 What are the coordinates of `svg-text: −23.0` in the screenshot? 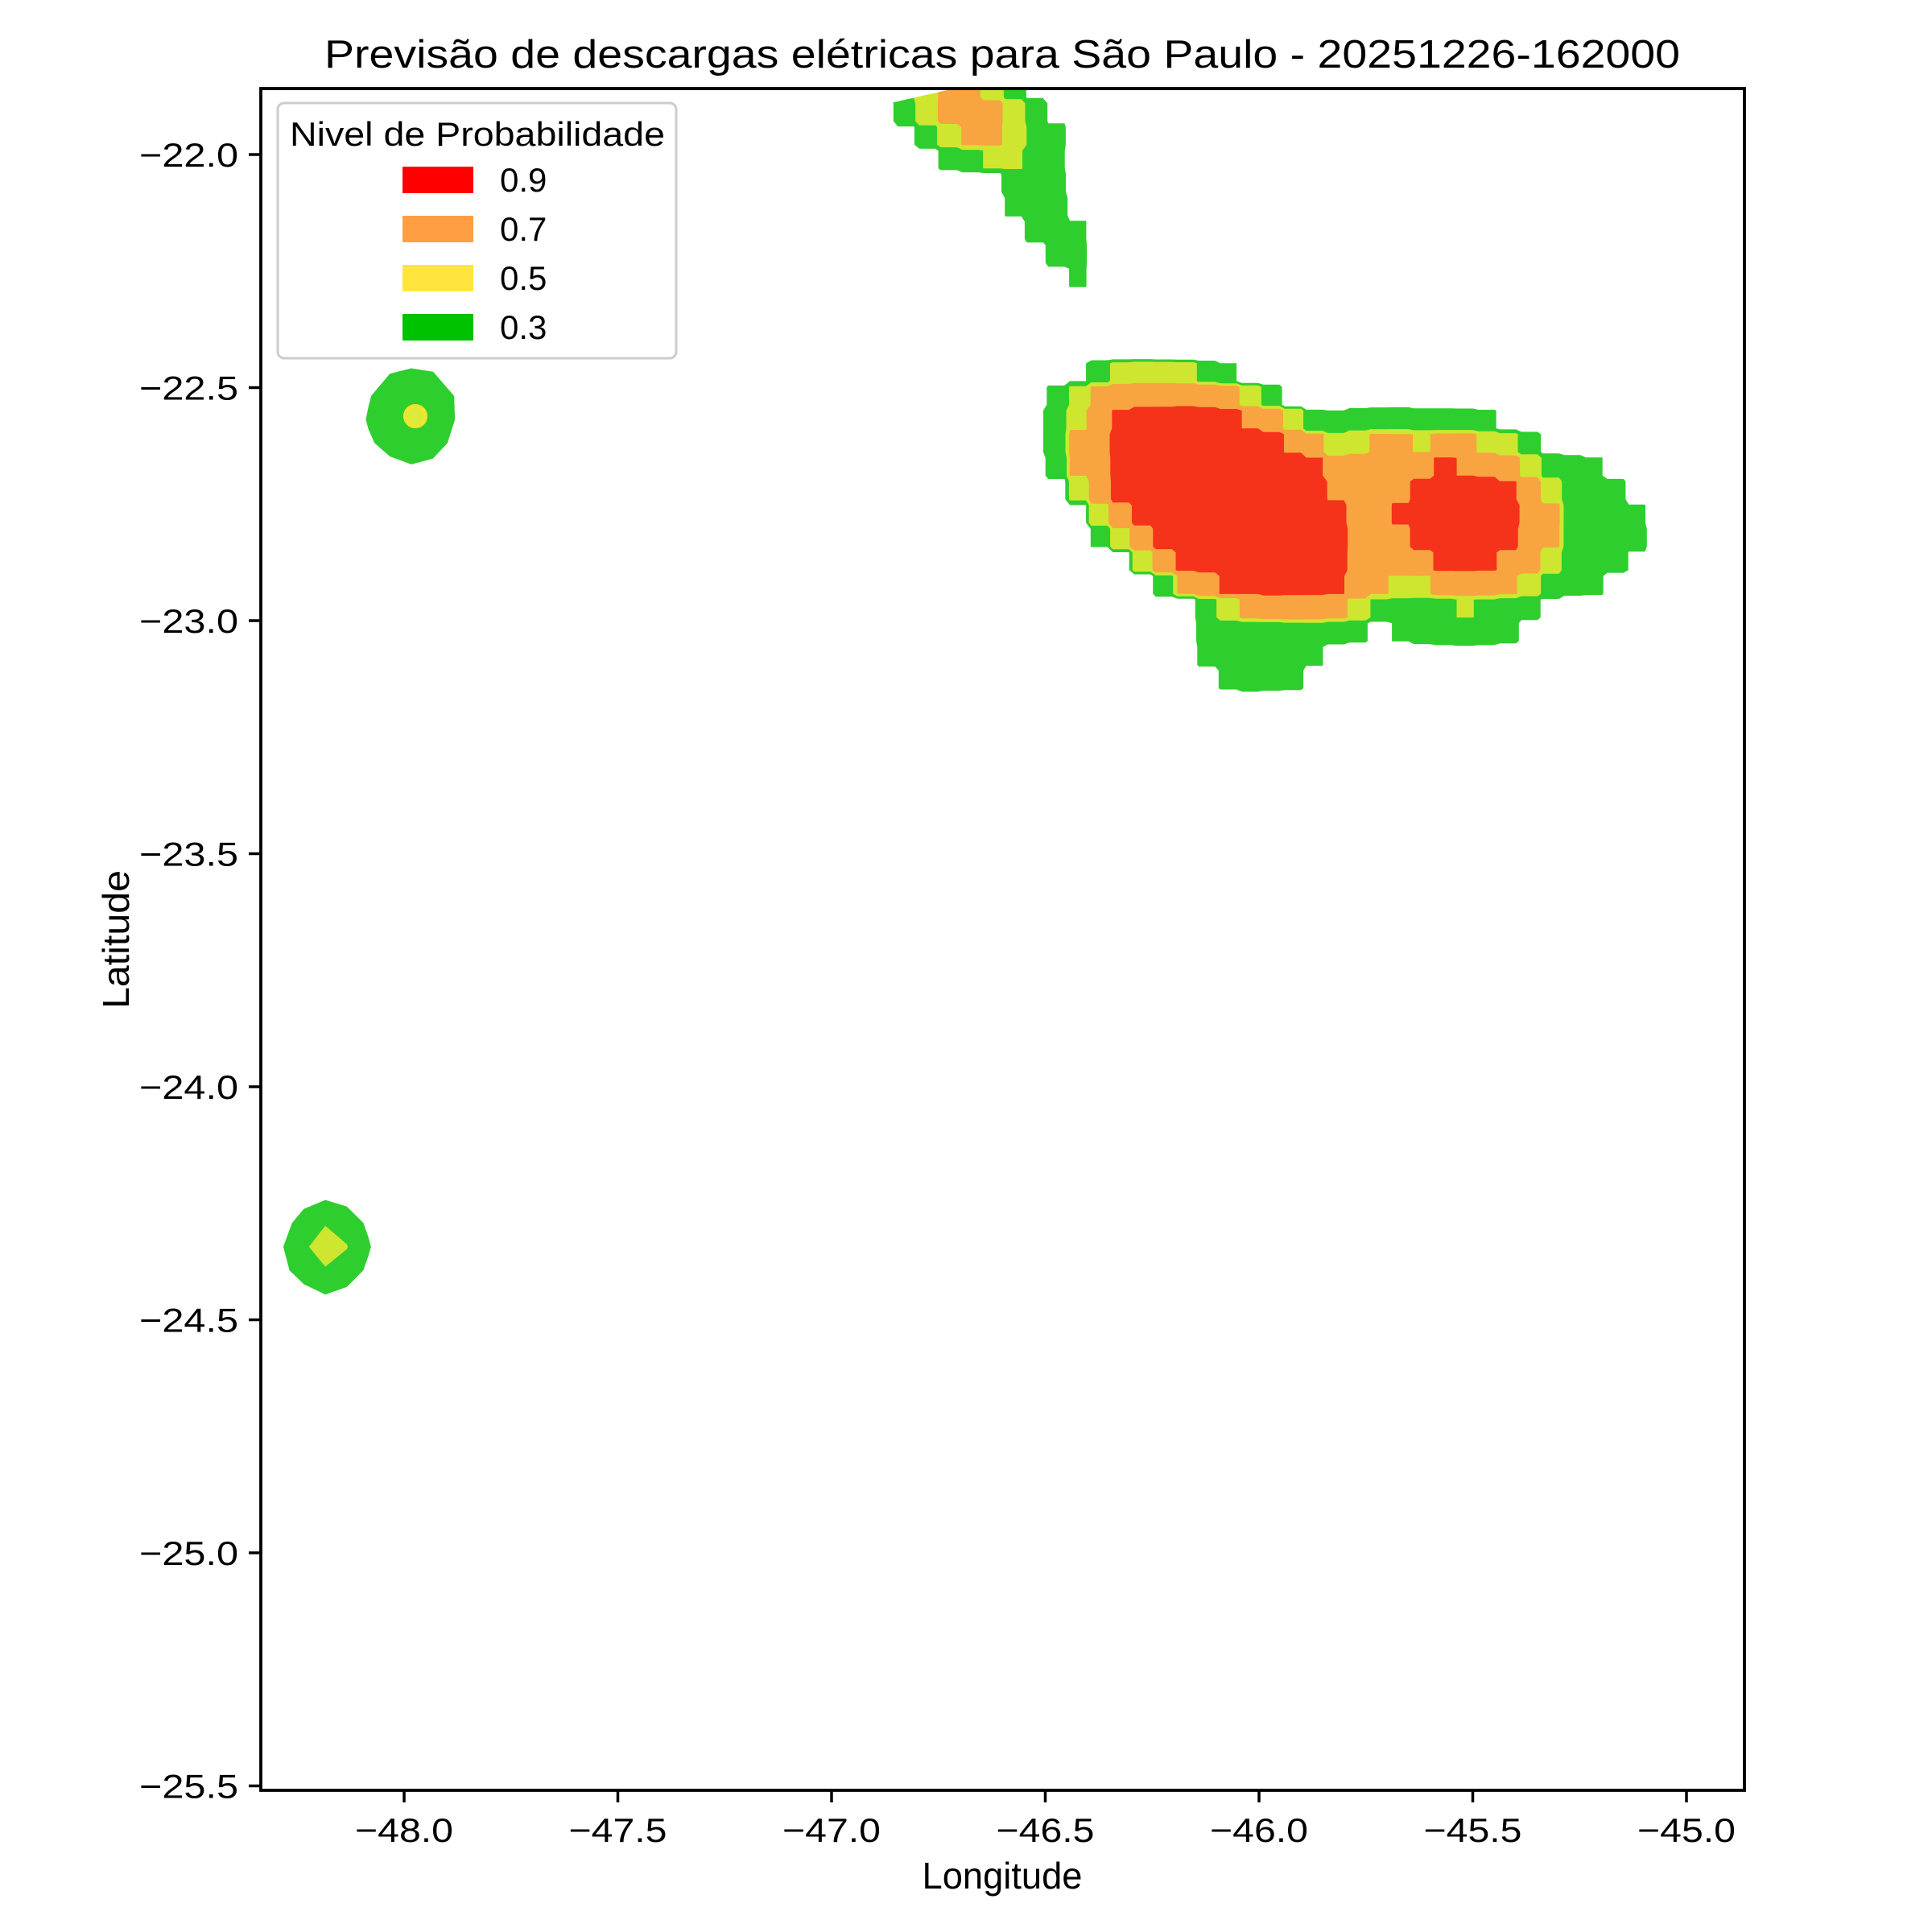 It's located at (188, 621).